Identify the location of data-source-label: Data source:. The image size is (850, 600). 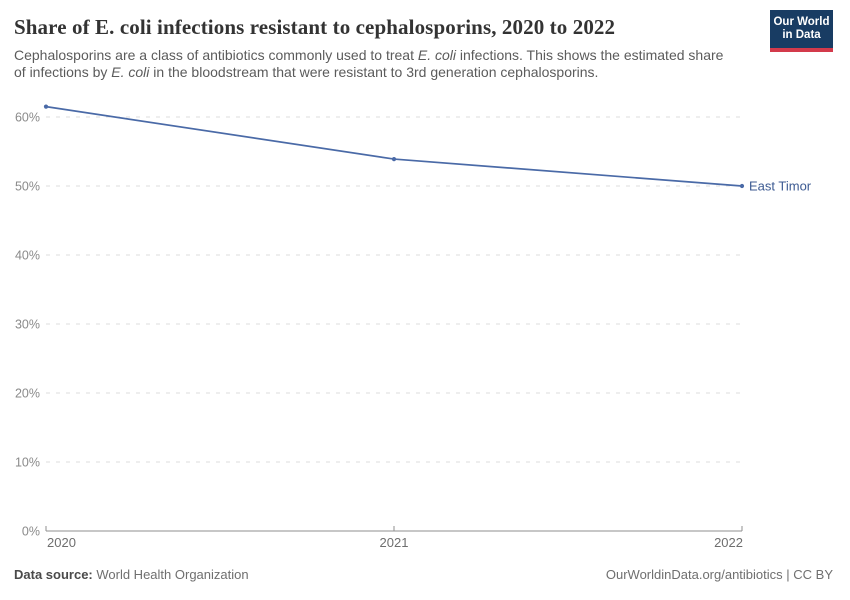
(53, 574).